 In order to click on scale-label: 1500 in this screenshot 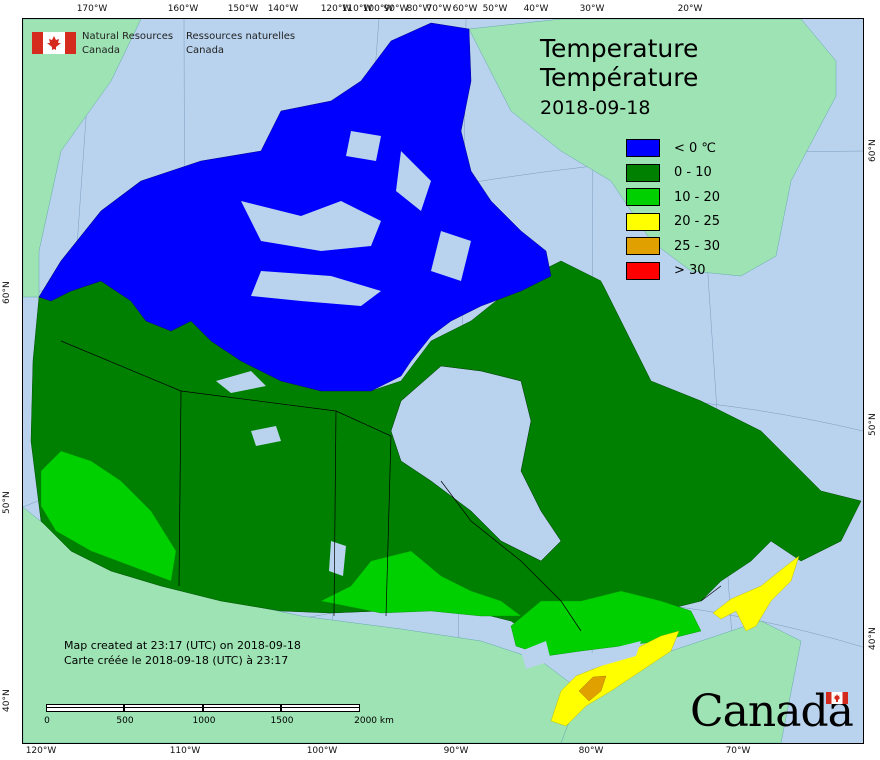, I will do `click(282, 721)`.